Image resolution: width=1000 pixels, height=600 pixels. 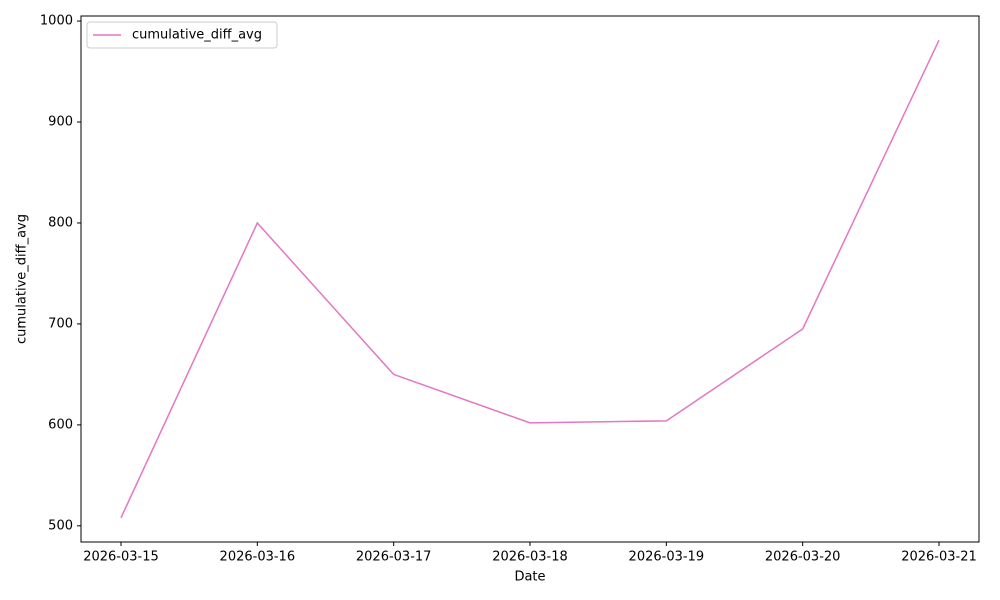 What do you see at coordinates (939, 557) in the screenshot?
I see `x-tick-label: 2026-03-21` at bounding box center [939, 557].